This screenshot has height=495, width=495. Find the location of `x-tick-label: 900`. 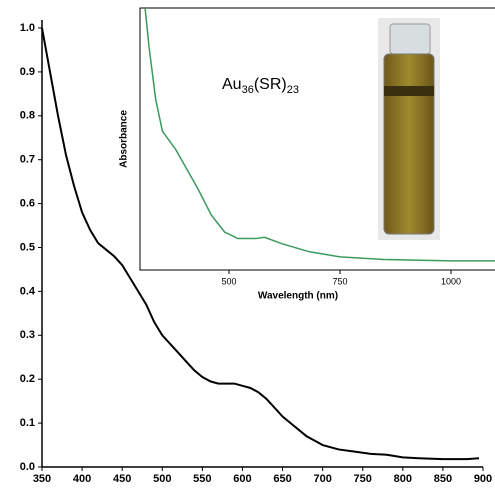

x-tick-label: 900 is located at coordinates (483, 479).